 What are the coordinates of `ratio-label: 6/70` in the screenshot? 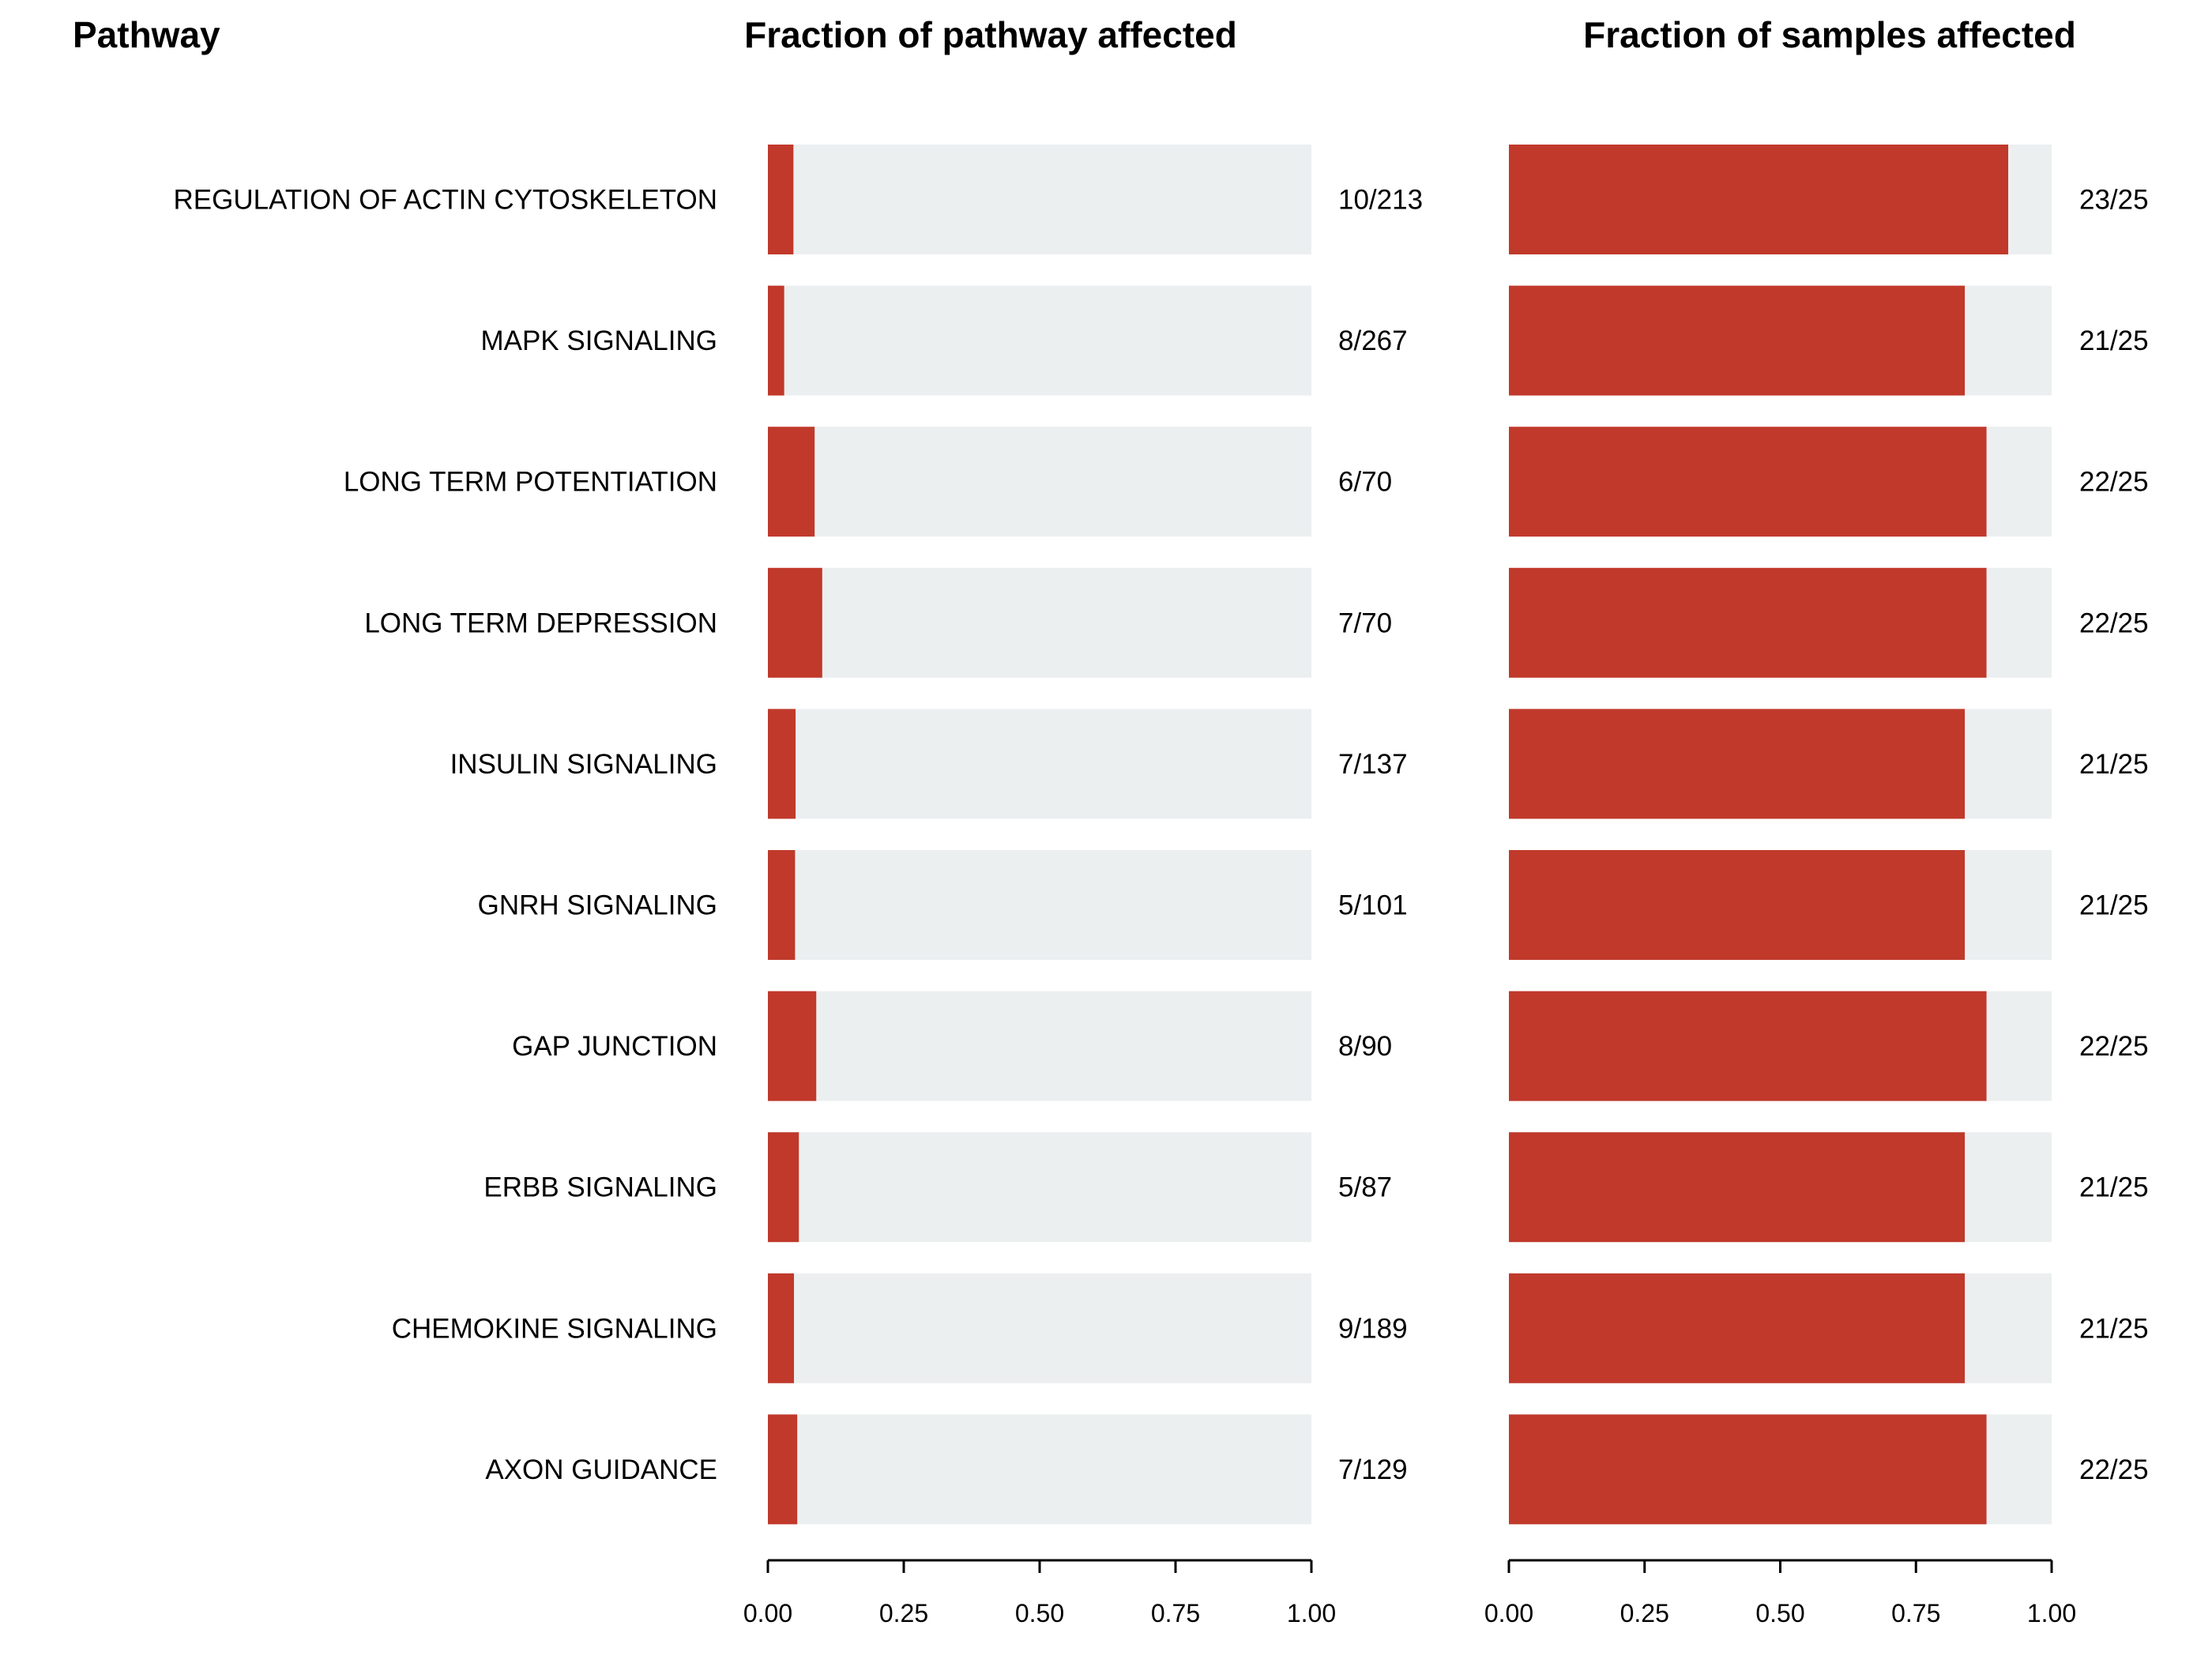 It's located at (1365, 482).